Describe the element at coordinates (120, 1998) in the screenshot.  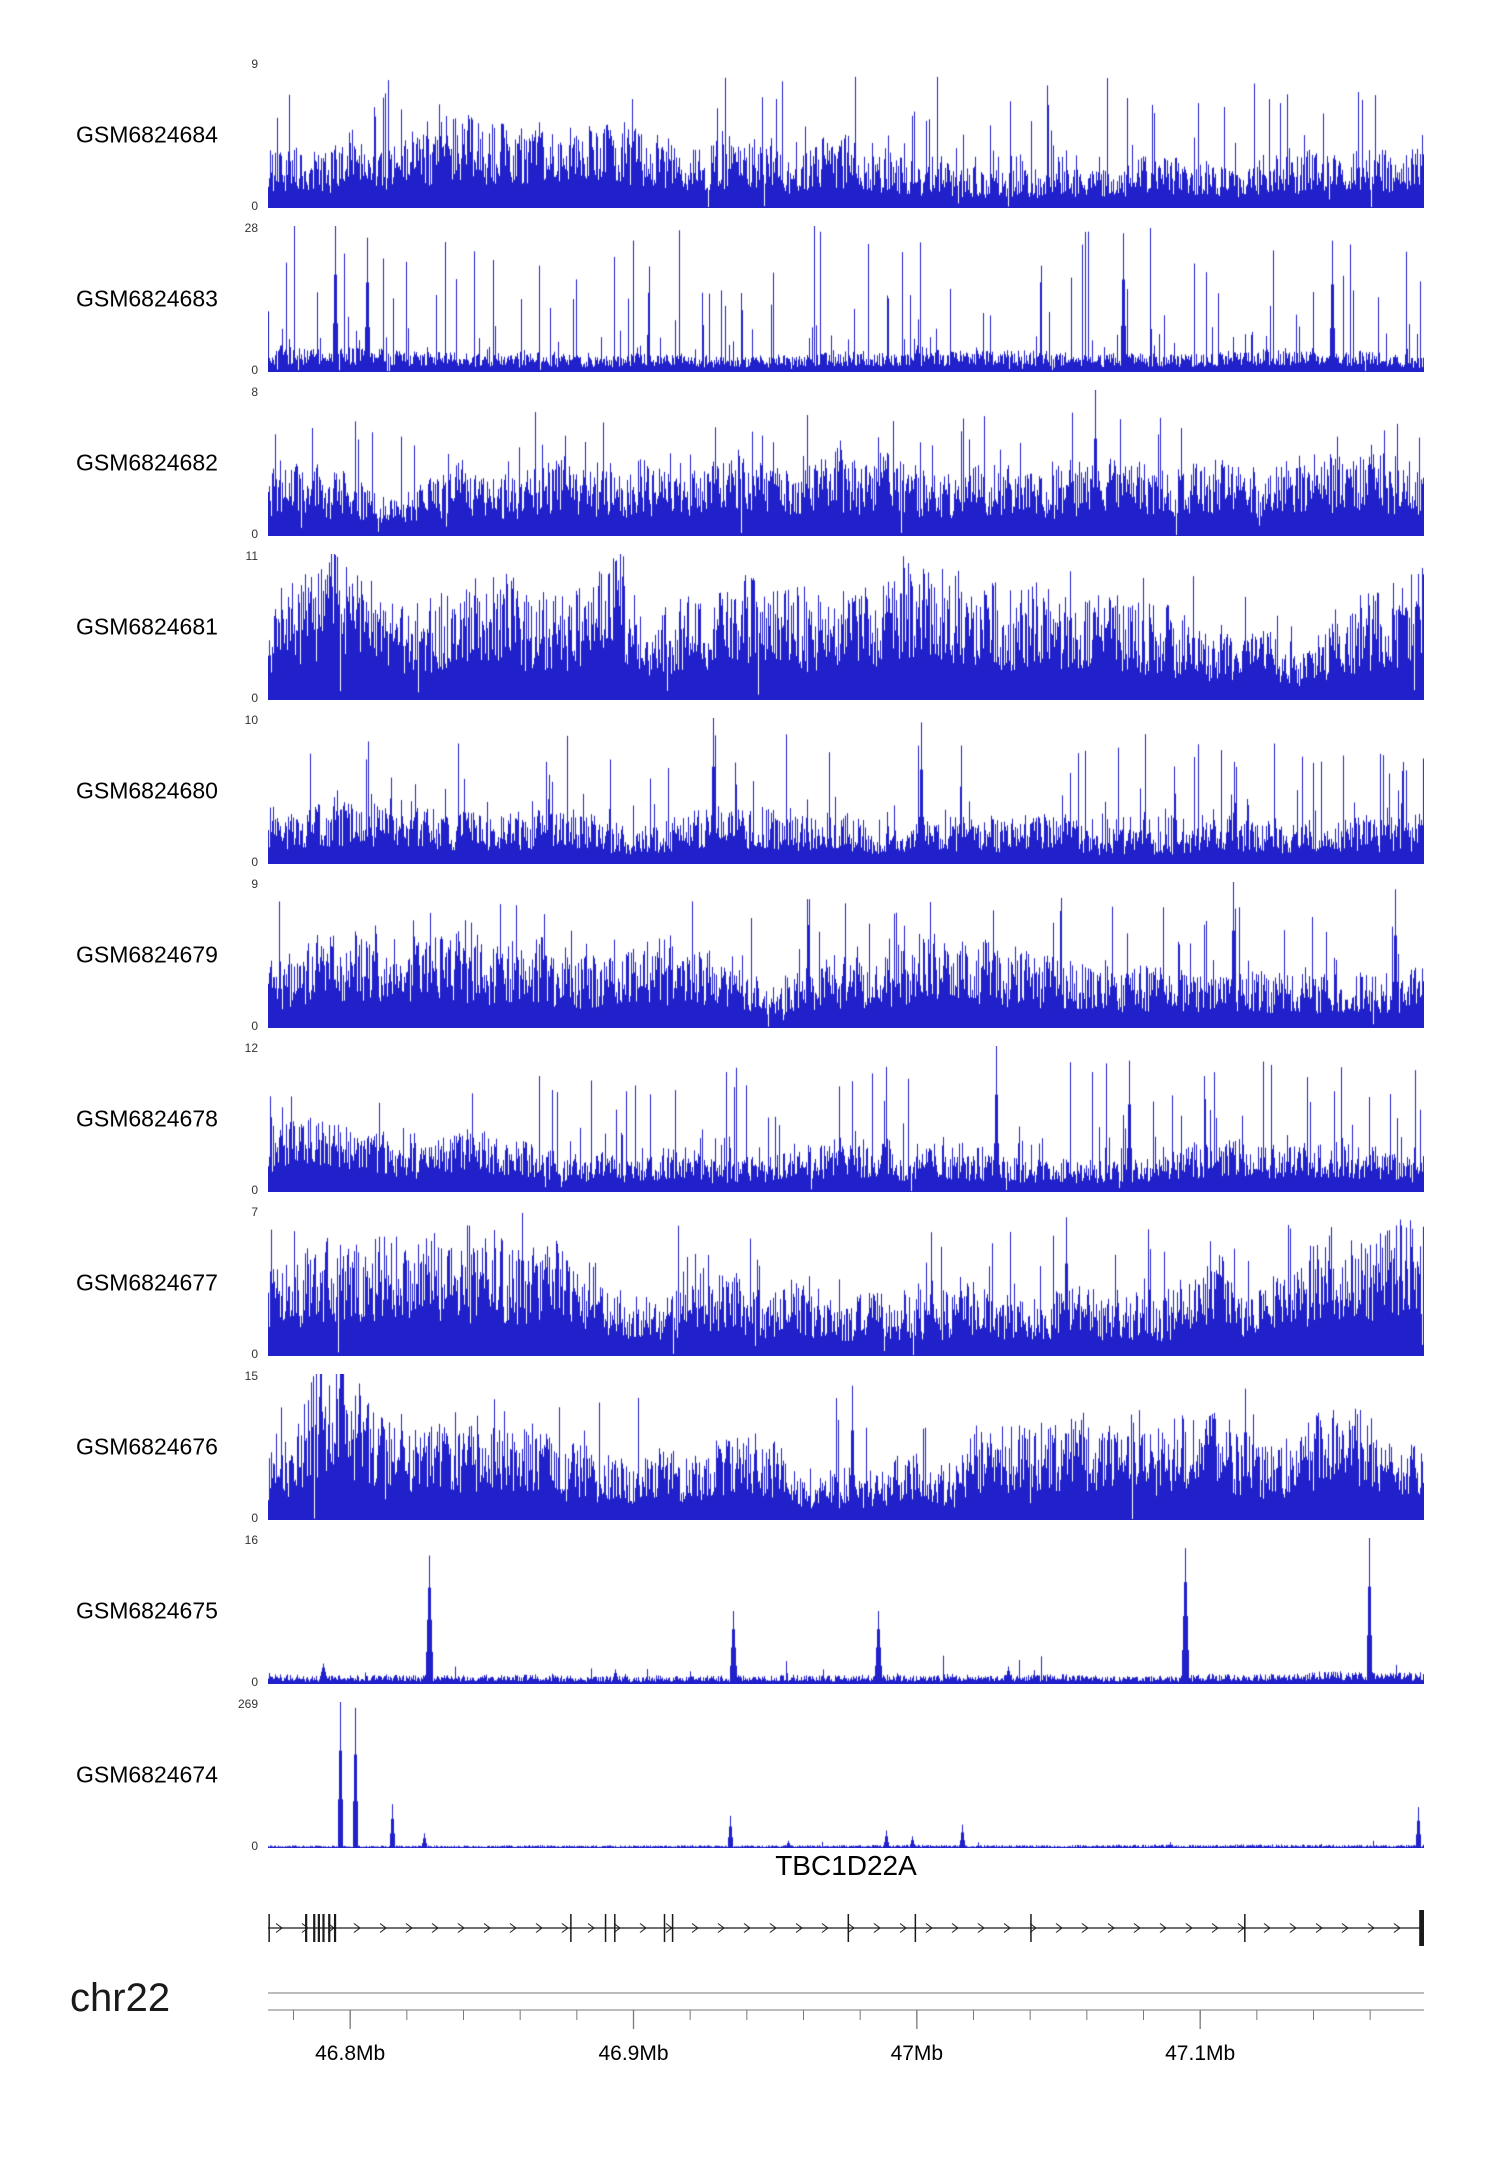
I see `chromosome-label: chr22` at that location.